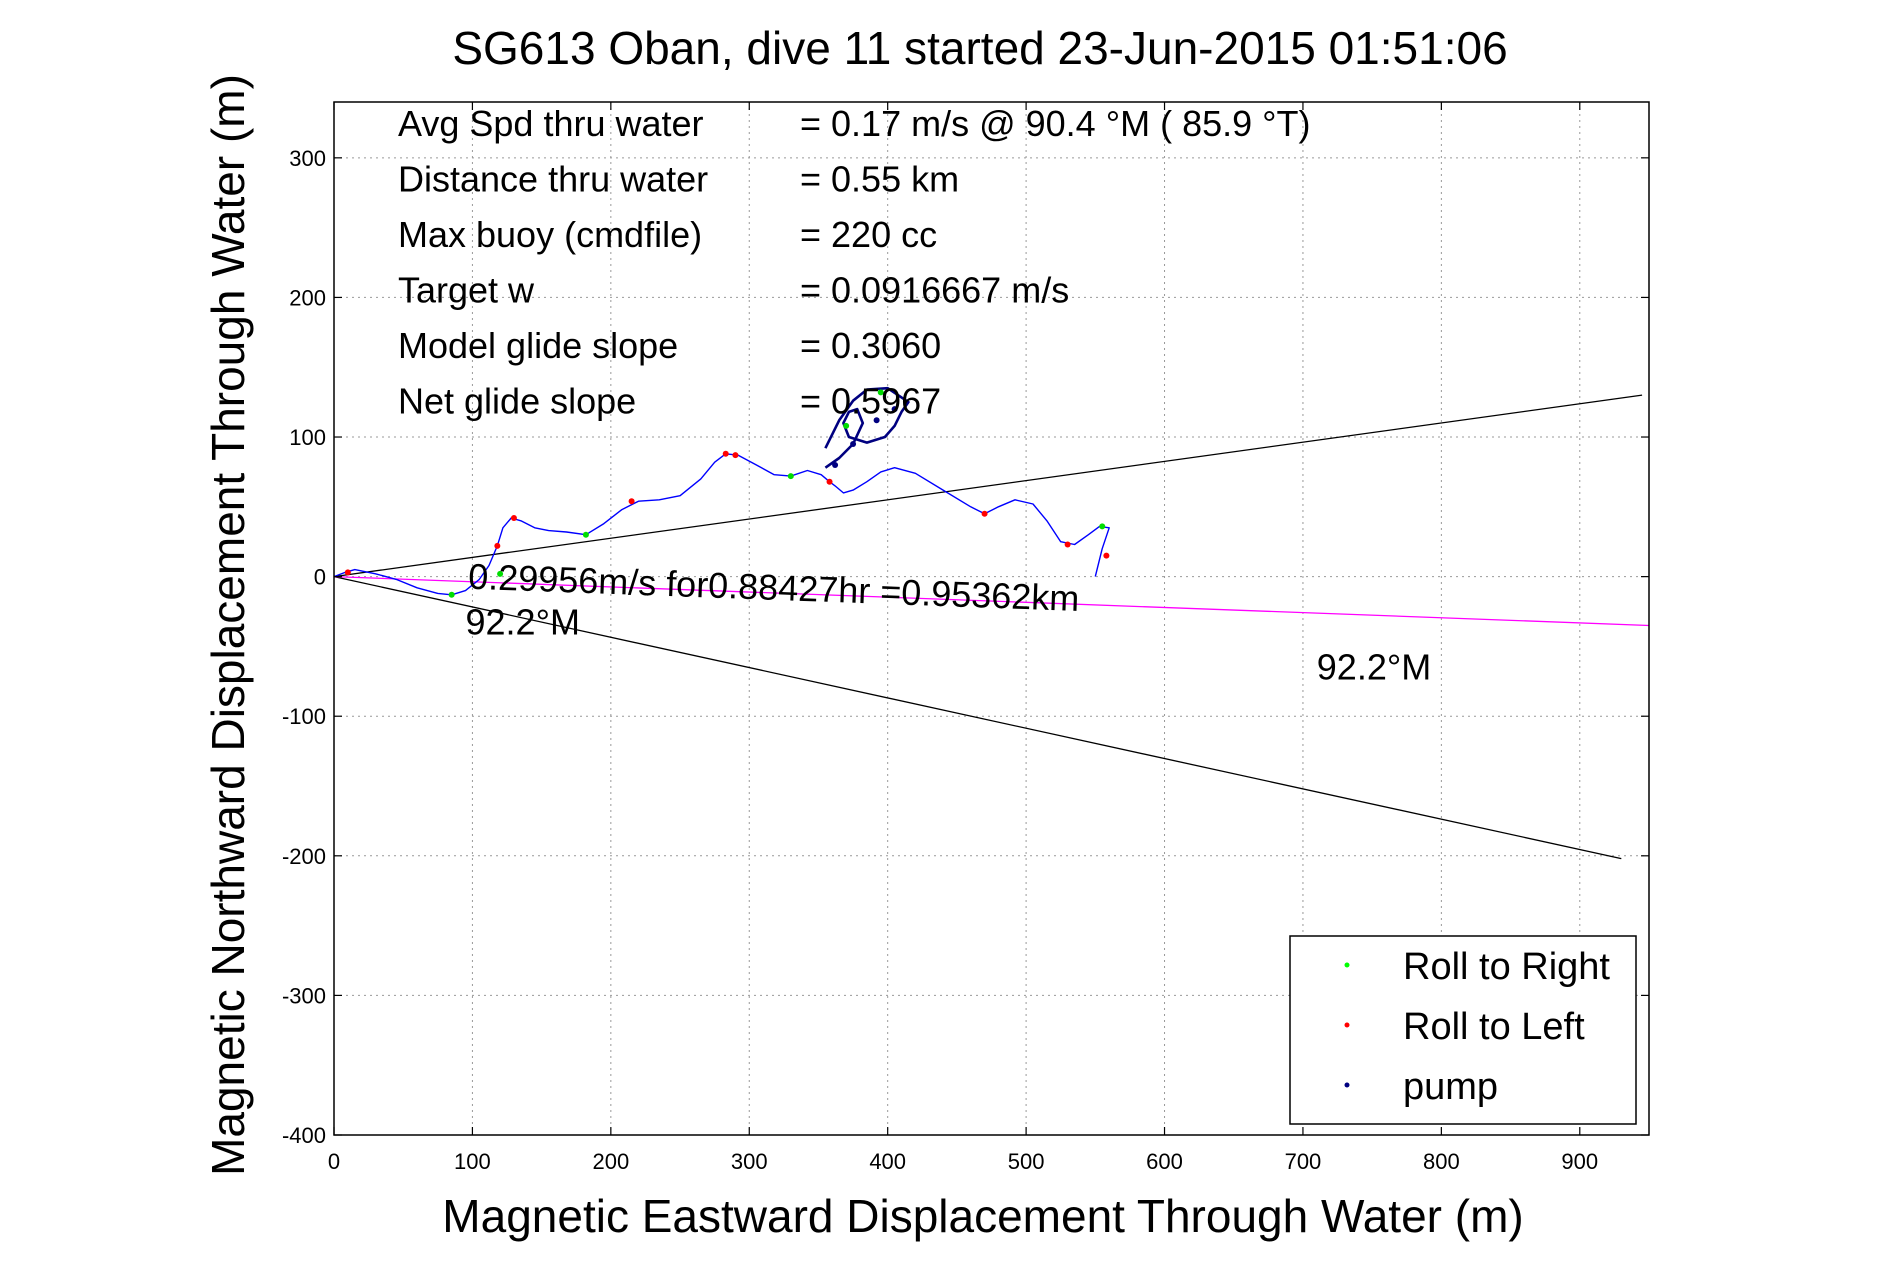 This screenshot has height=1262, width=1891. I want to click on x-tick-label: 600, so click(1164, 1161).